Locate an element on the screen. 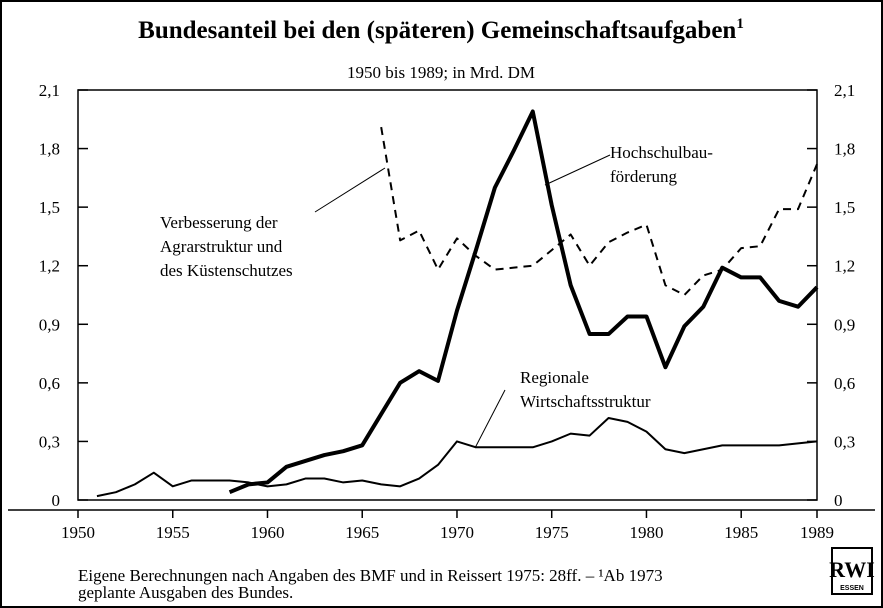 The height and width of the screenshot is (608, 883). title-note: 1 is located at coordinates (740, 24).